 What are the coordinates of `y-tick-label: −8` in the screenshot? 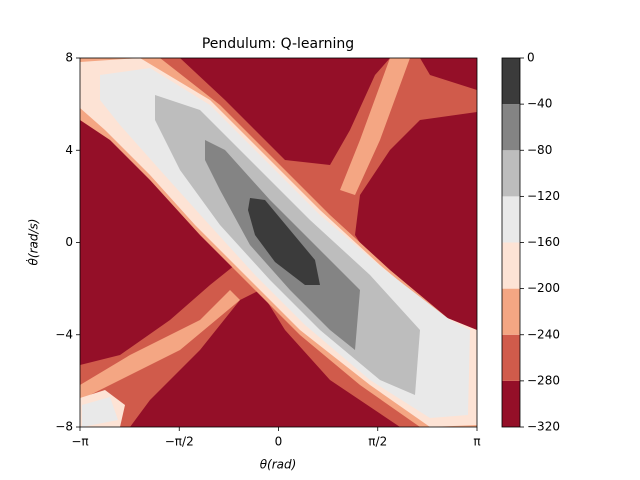 It's located at (64, 427).